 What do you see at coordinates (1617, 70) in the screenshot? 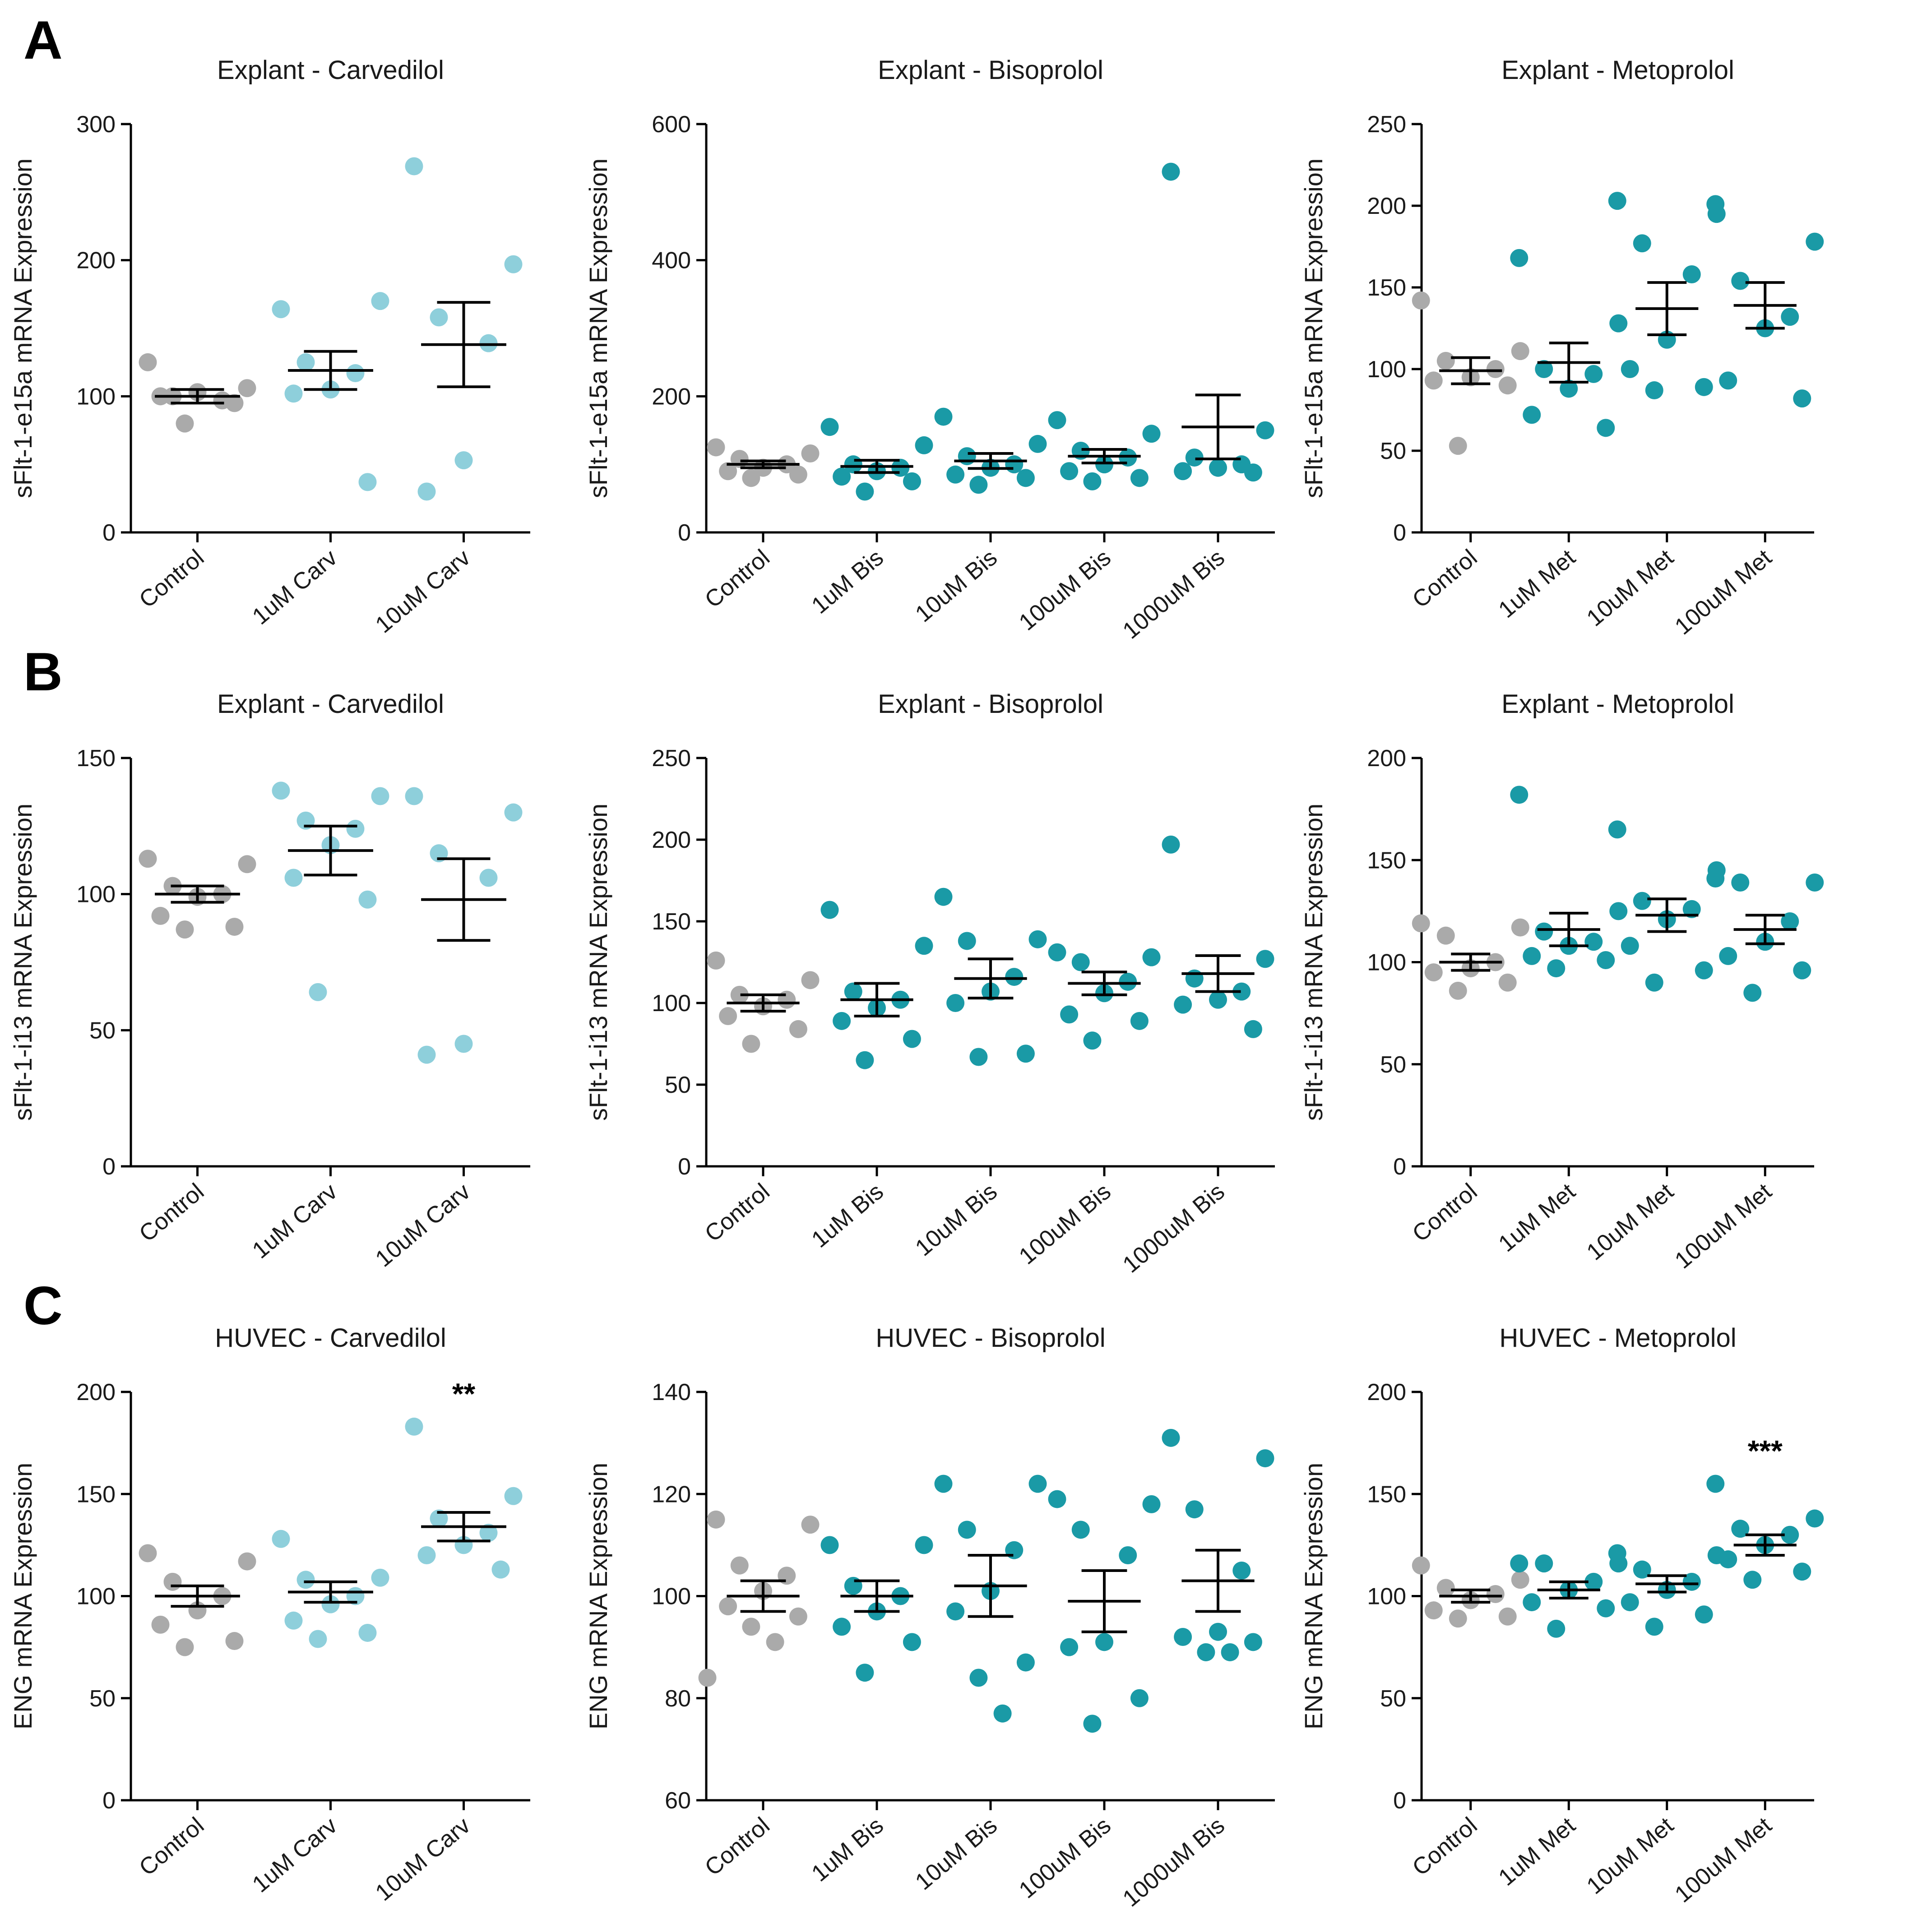
I see `chart-title: Explant - Metoprolol` at bounding box center [1617, 70].